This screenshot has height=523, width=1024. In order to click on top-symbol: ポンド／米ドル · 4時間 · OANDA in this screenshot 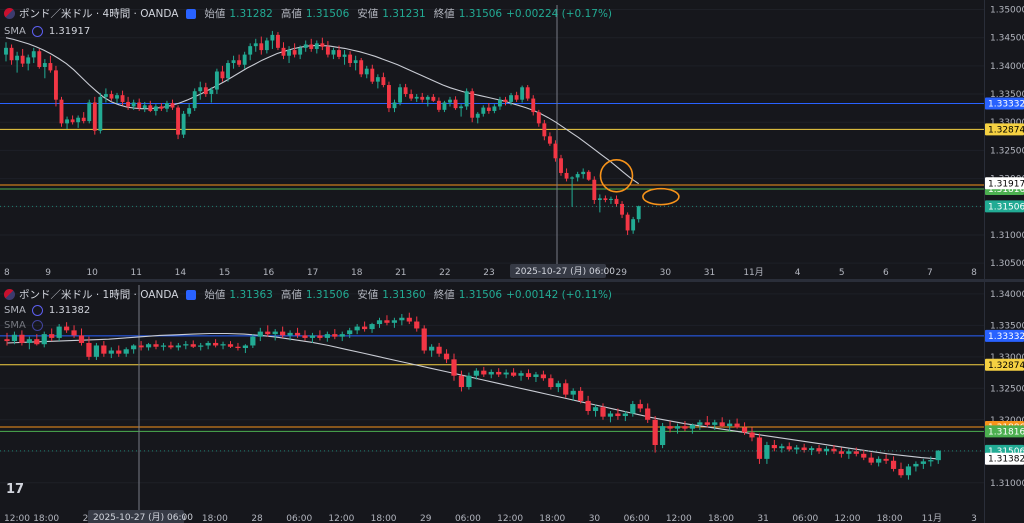, I will do `click(99, 14)`.